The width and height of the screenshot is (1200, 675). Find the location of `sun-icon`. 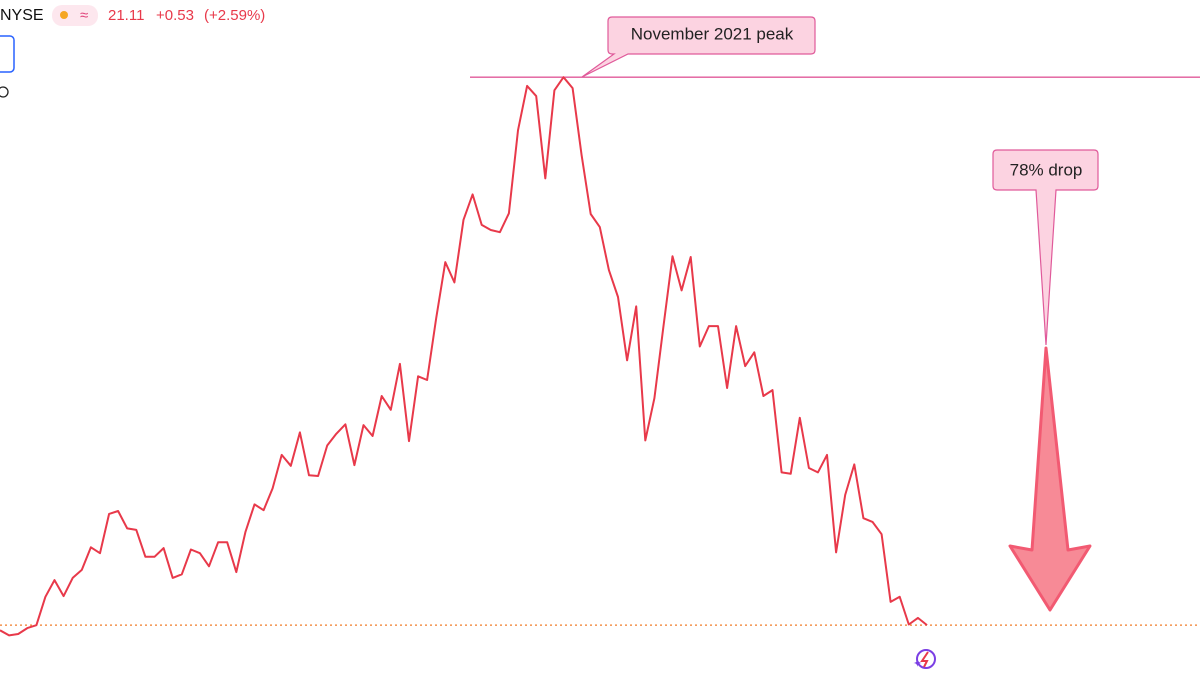

sun-icon is located at coordinates (64, 15).